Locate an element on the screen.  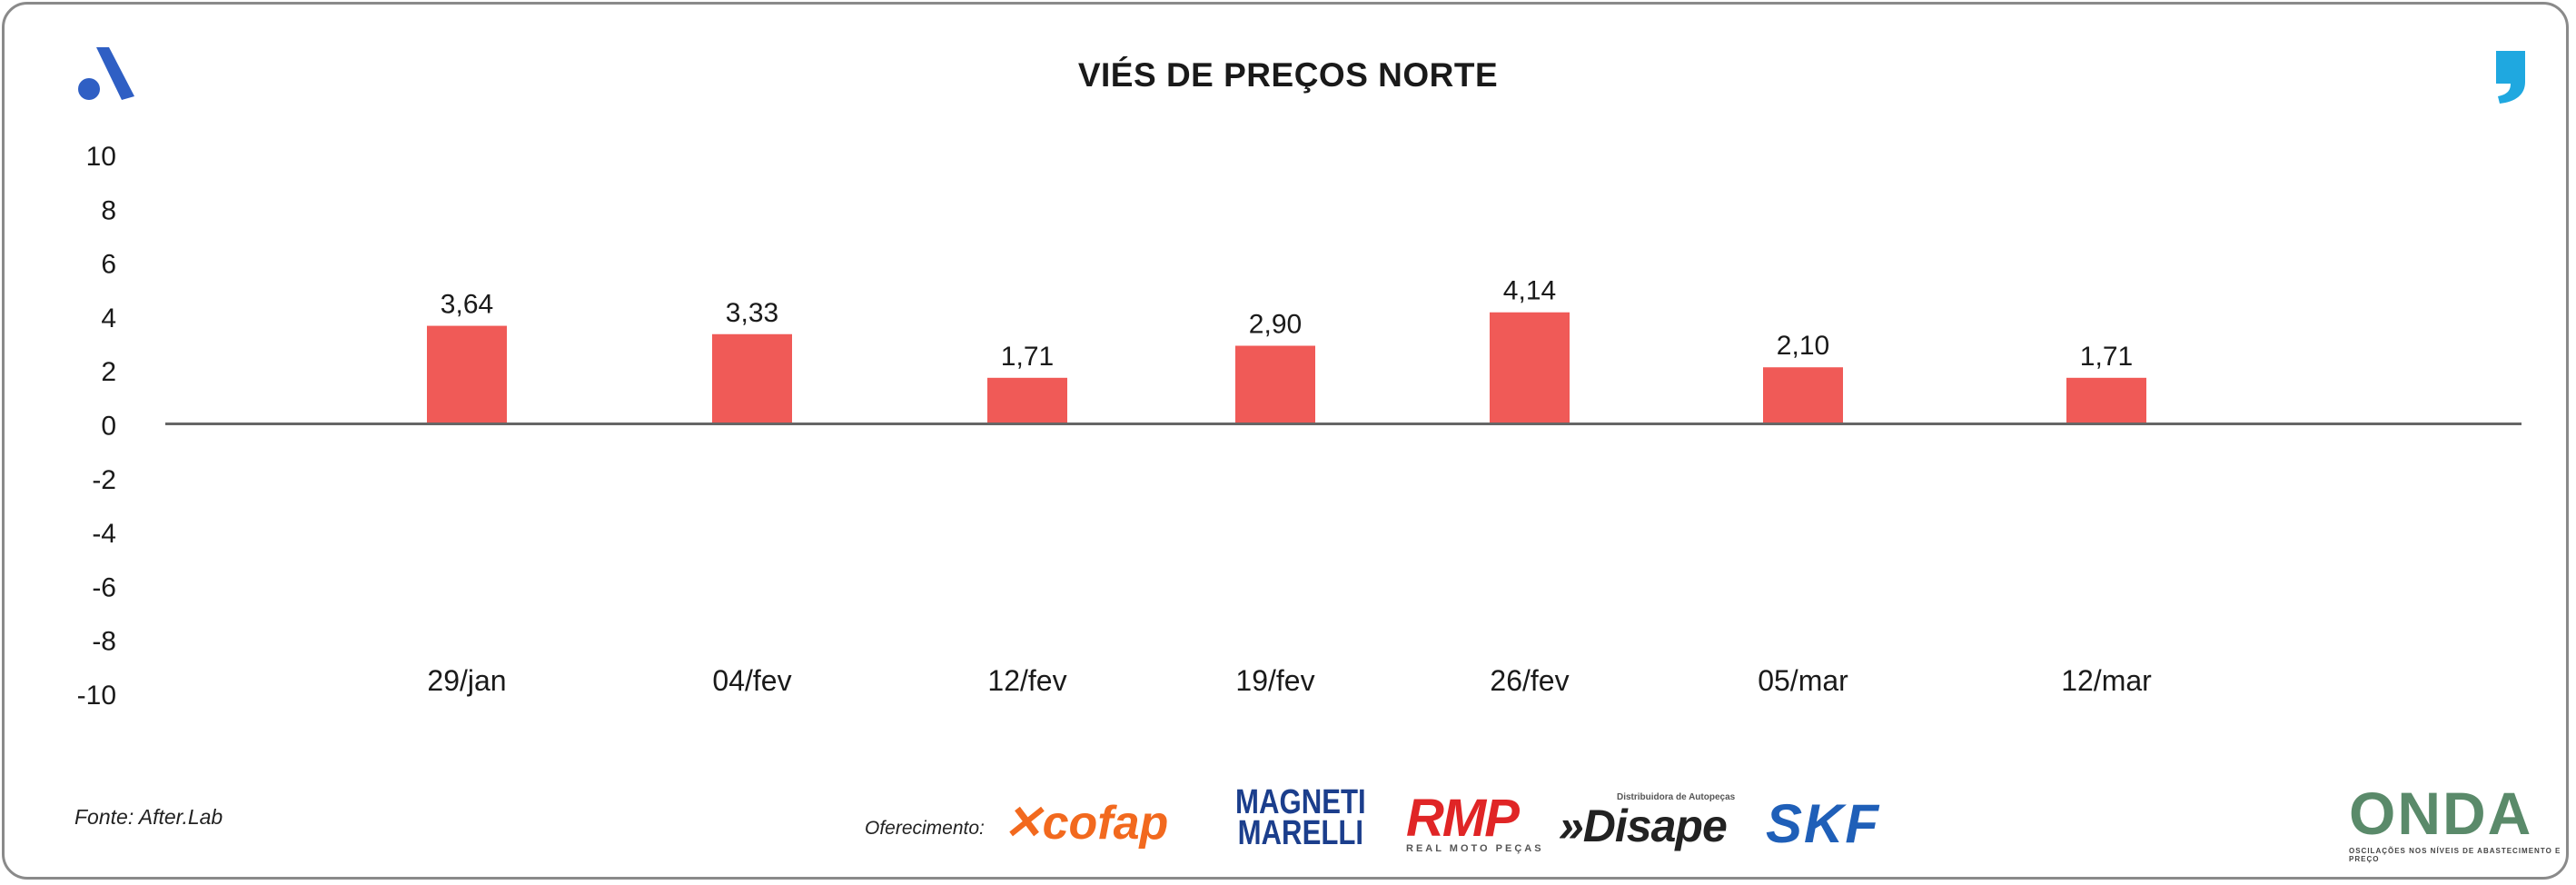
magneti-marelli-logo: MAGNETI MARELLI is located at coordinates (1300, 817).